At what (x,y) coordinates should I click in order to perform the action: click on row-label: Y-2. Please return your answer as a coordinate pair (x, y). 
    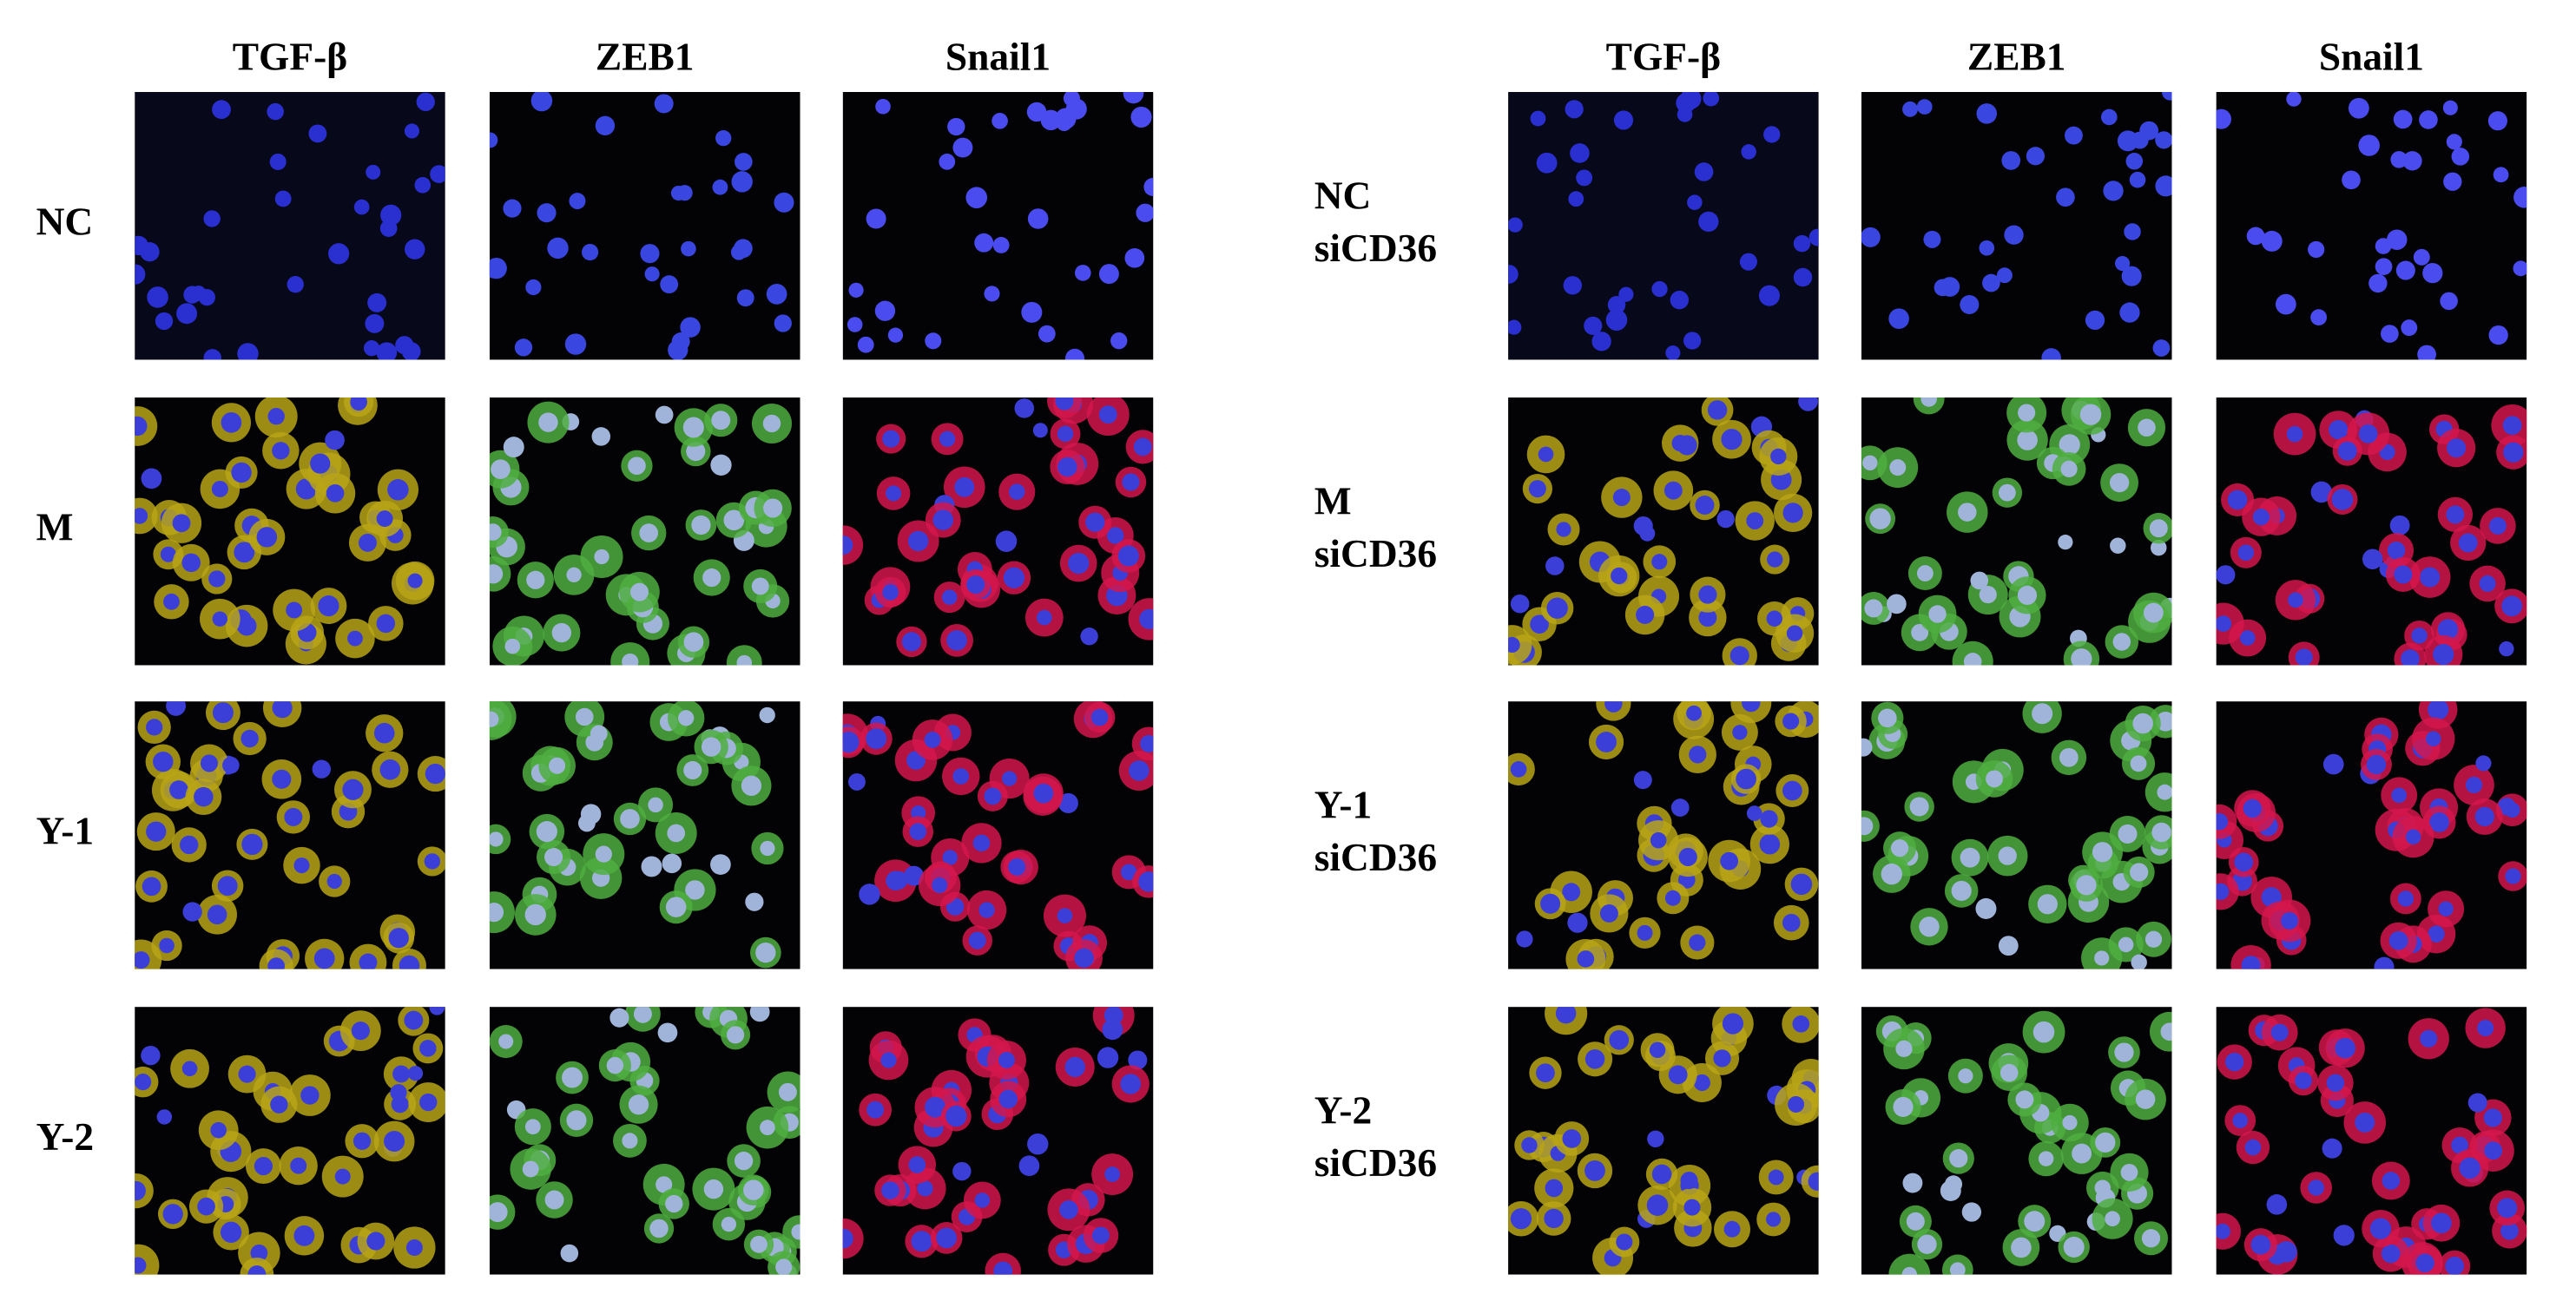
    Looking at the image, I should click on (65, 1137).